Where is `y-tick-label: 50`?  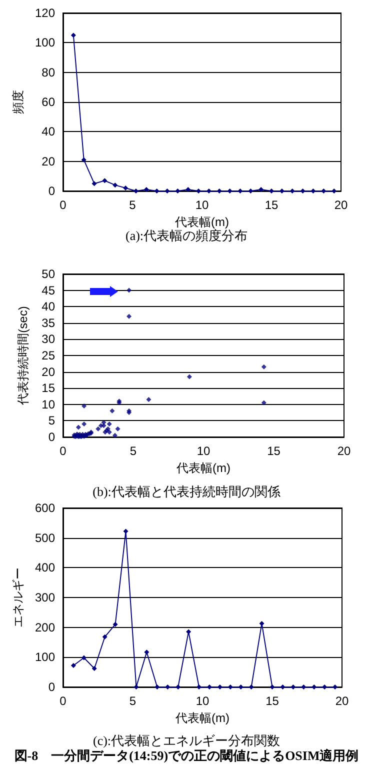 y-tick-label: 50 is located at coordinates (49, 274).